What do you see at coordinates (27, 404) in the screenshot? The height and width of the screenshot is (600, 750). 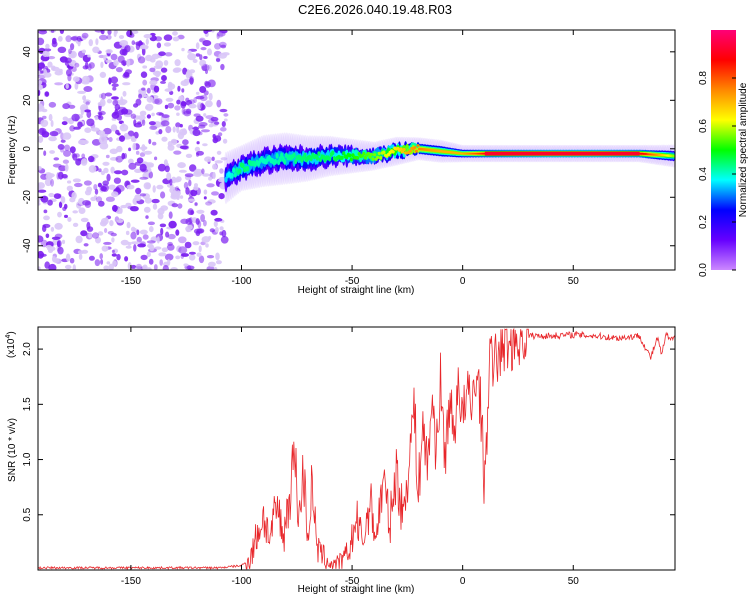 I see `y-tick-label: 1.5` at bounding box center [27, 404].